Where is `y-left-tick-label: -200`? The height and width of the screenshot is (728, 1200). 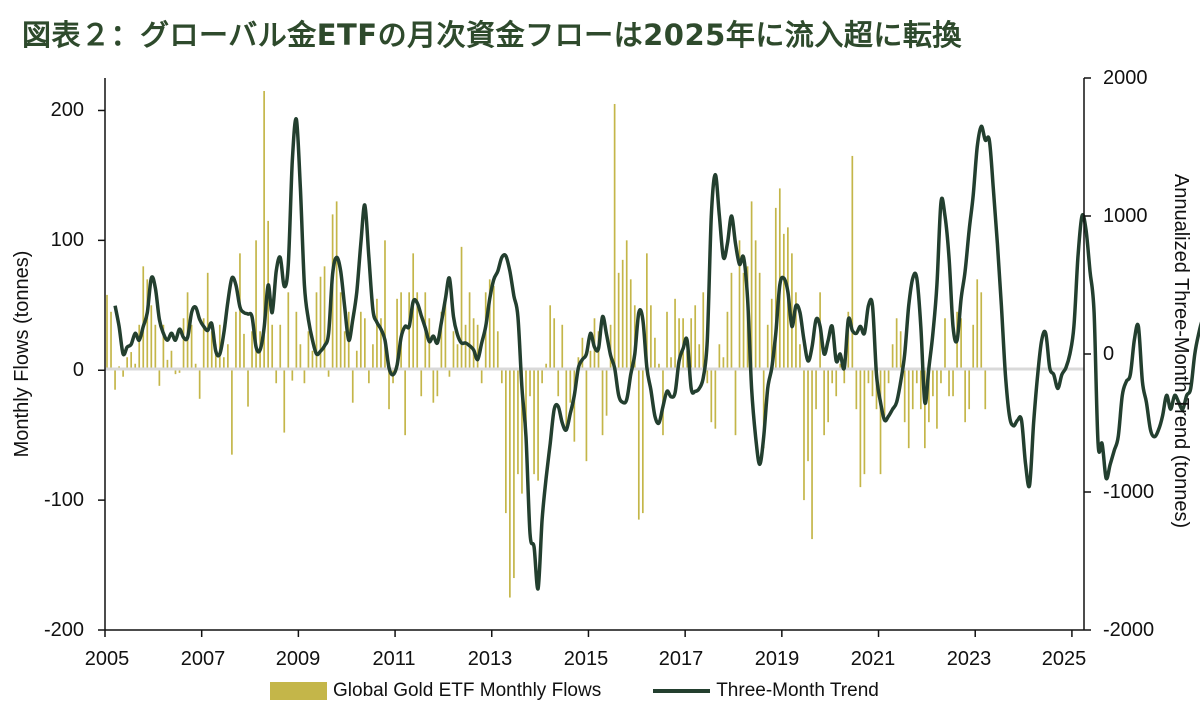 y-left-tick-label: -200 is located at coordinates (64, 630).